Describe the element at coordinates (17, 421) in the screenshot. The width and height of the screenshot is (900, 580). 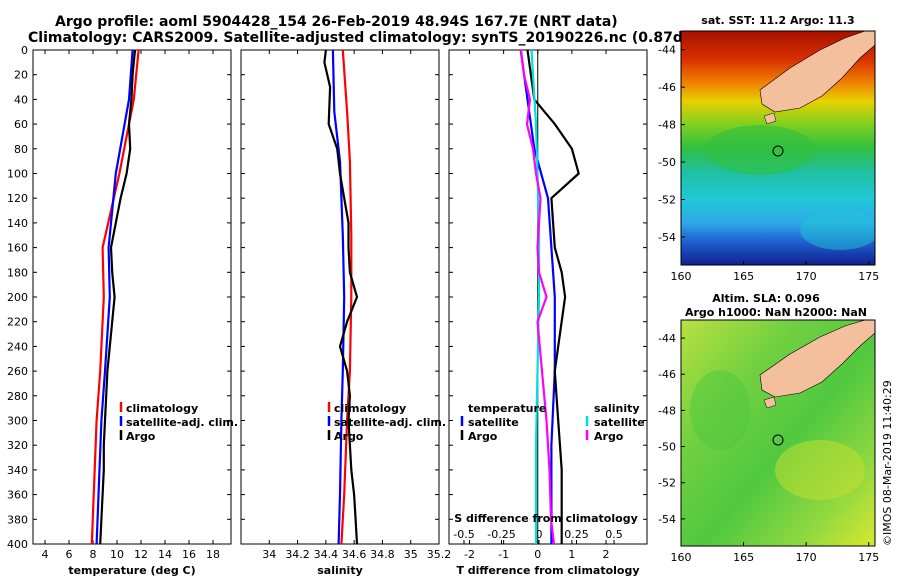
I see `depth-tick-label: 300` at that location.